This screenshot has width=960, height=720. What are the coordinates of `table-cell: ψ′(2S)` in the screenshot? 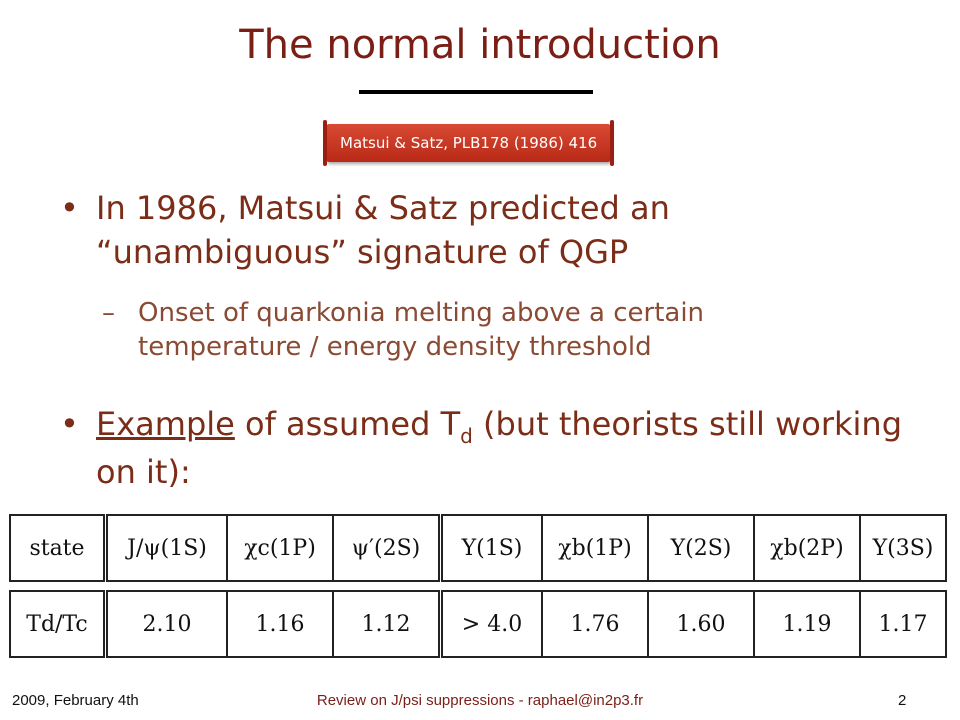 It's located at (387, 548).